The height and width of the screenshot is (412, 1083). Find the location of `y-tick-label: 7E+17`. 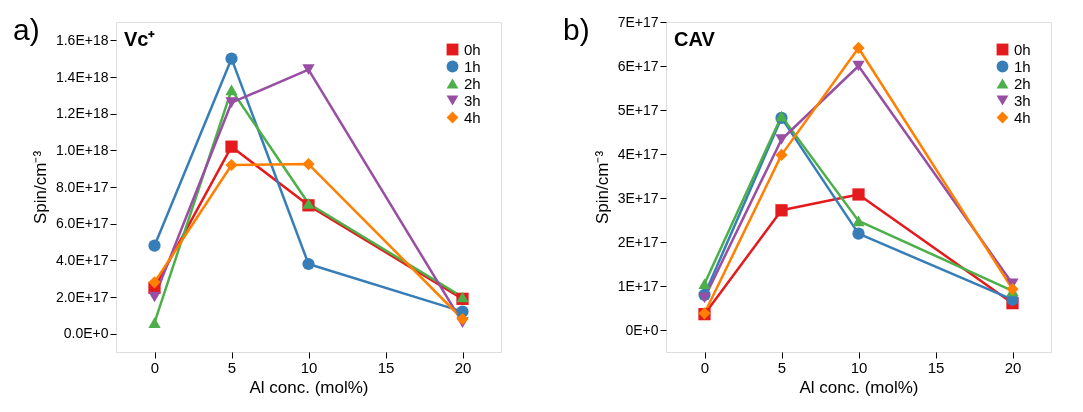

y-tick-label: 7E+17 is located at coordinates (638, 21).